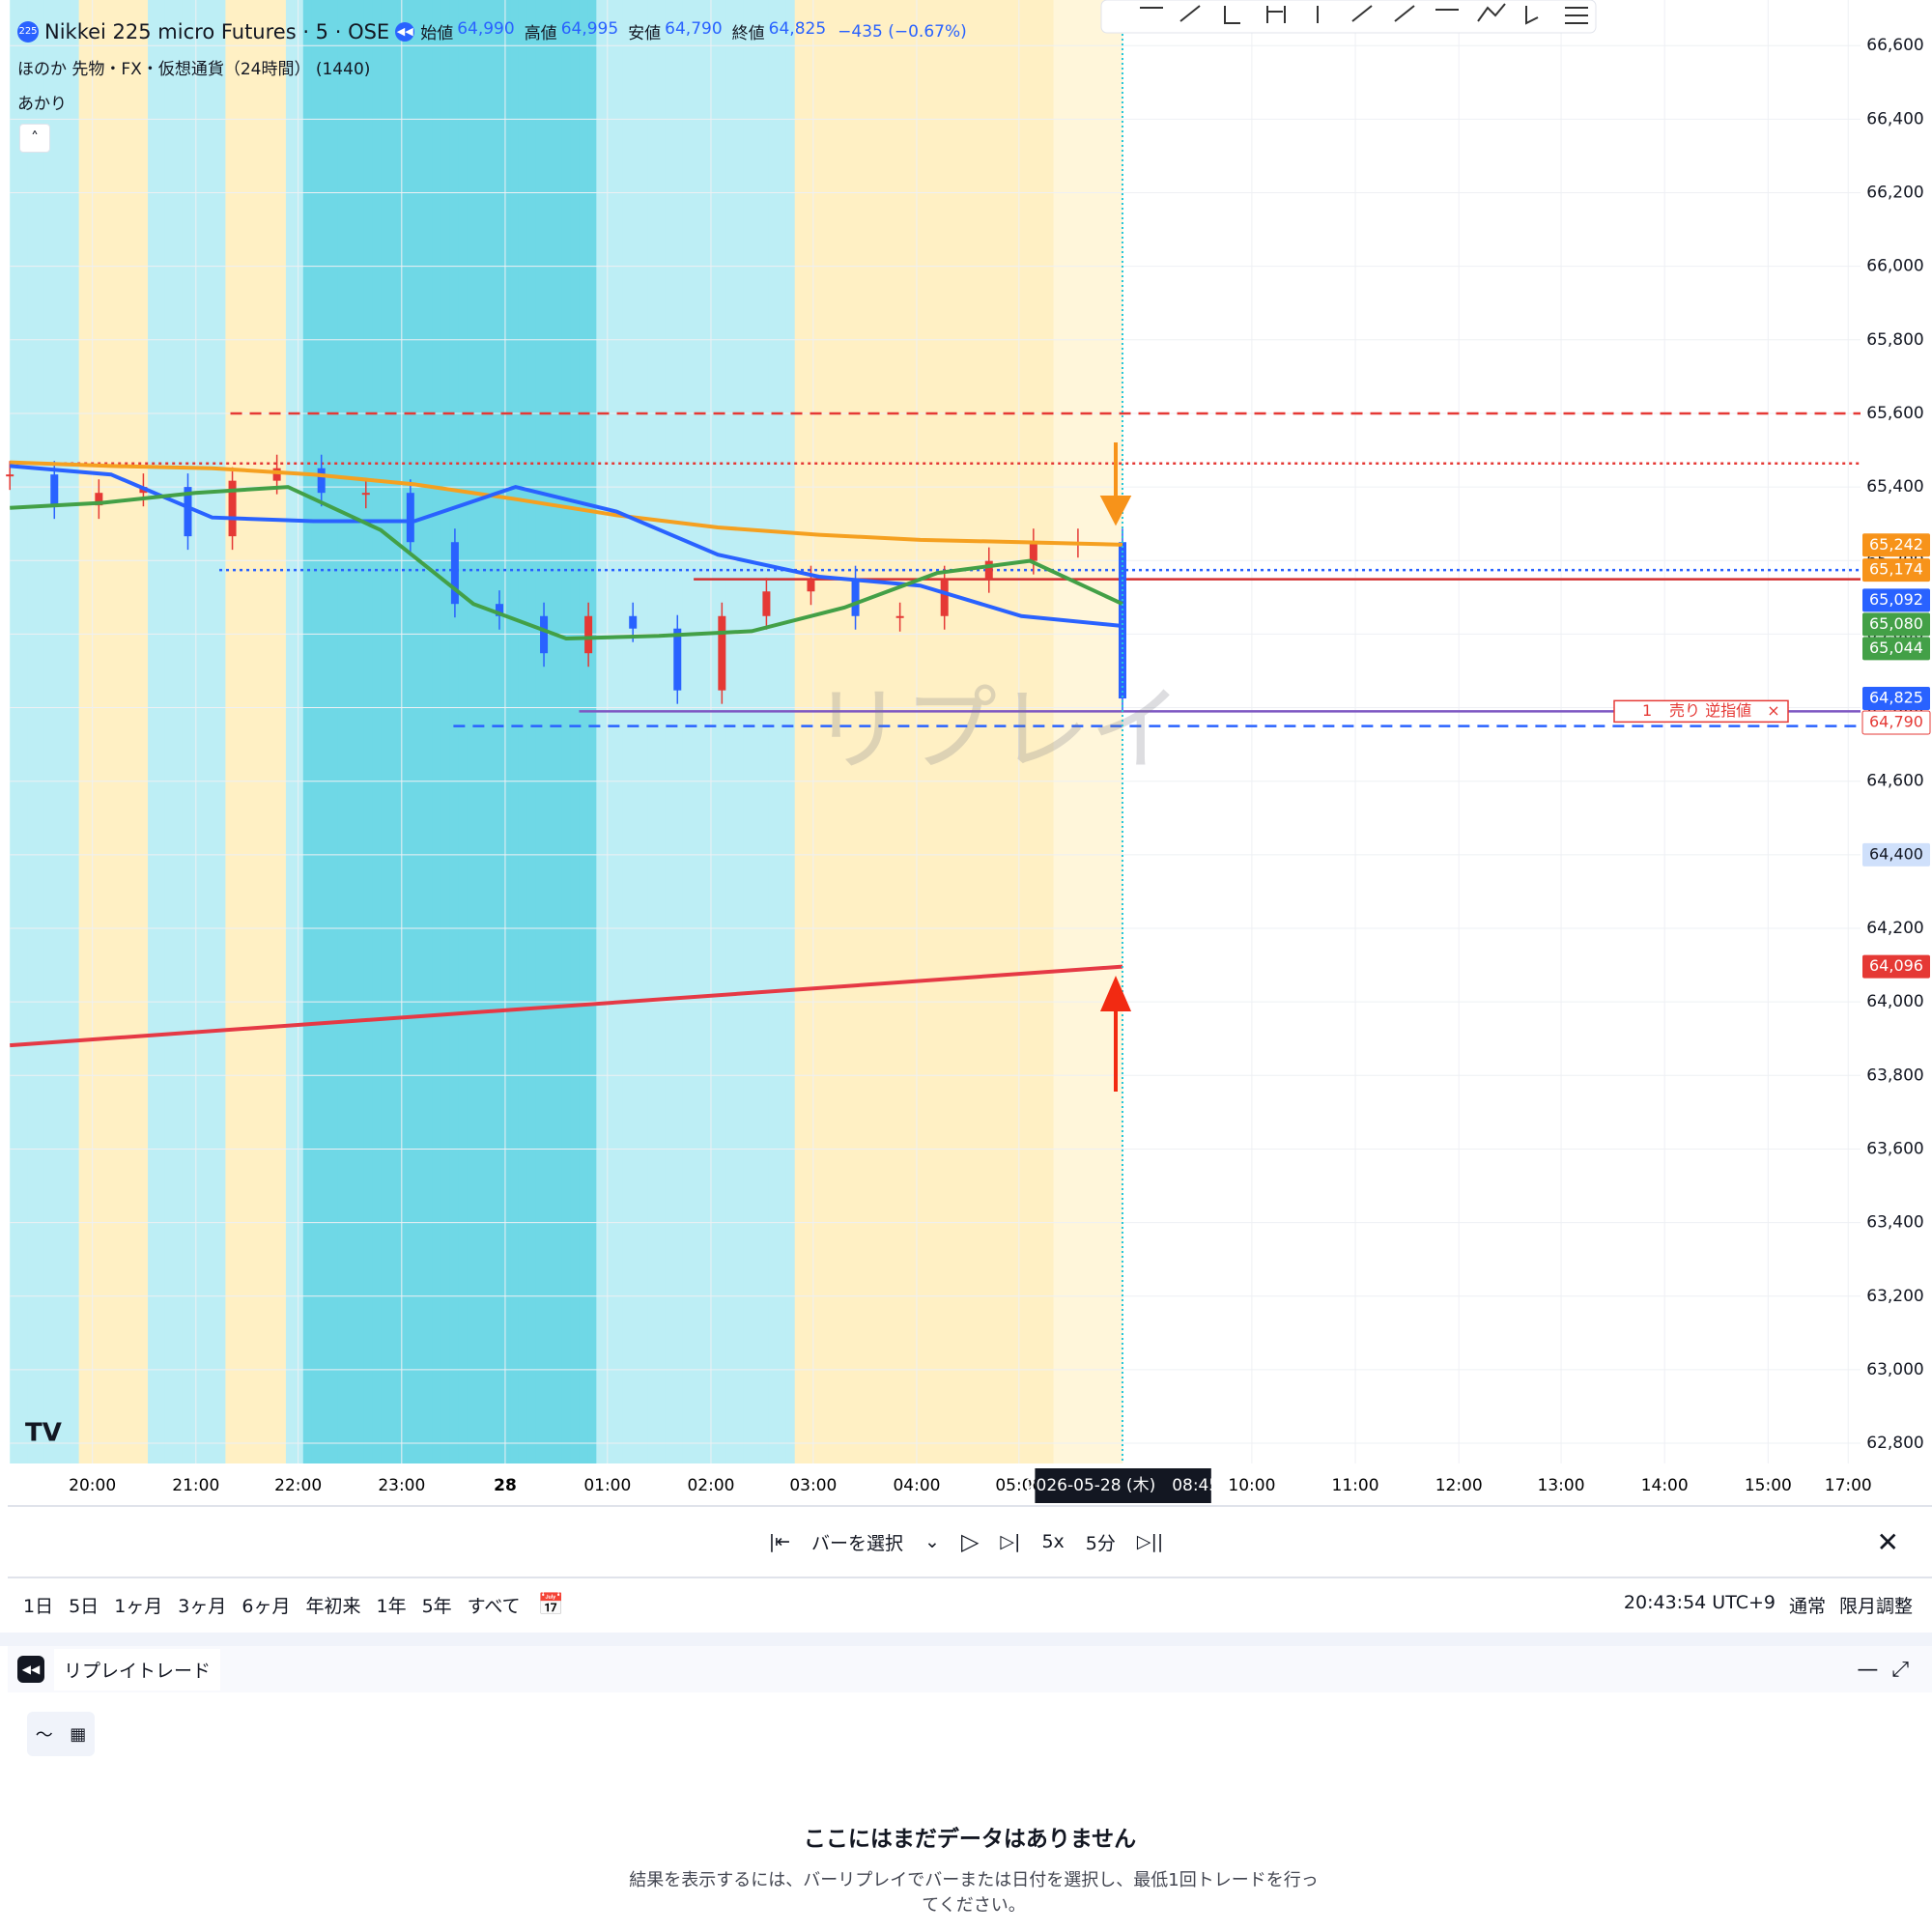 Image resolution: width=1932 pixels, height=1932 pixels. I want to click on range-button: 年初来, so click(333, 1606).